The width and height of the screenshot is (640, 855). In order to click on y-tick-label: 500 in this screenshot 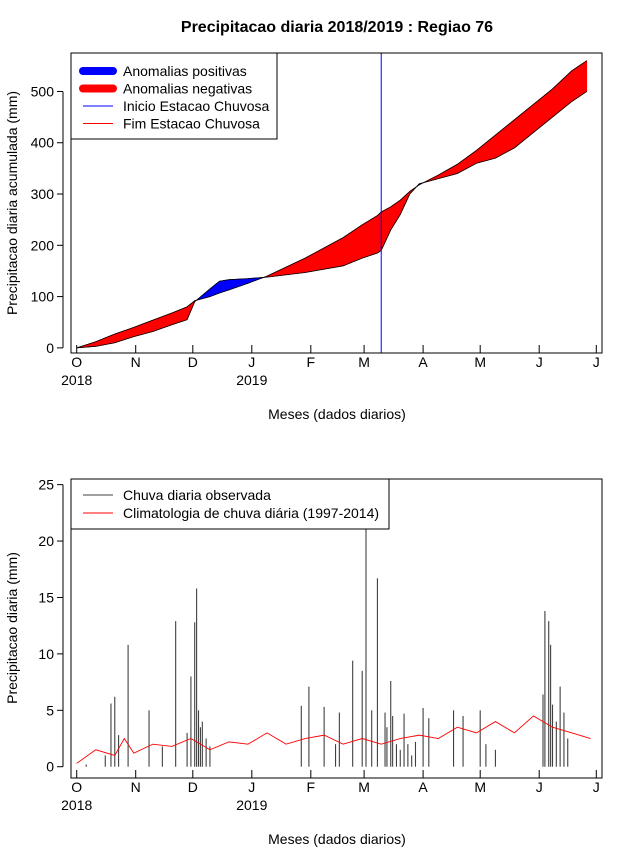, I will do `click(43, 91)`.